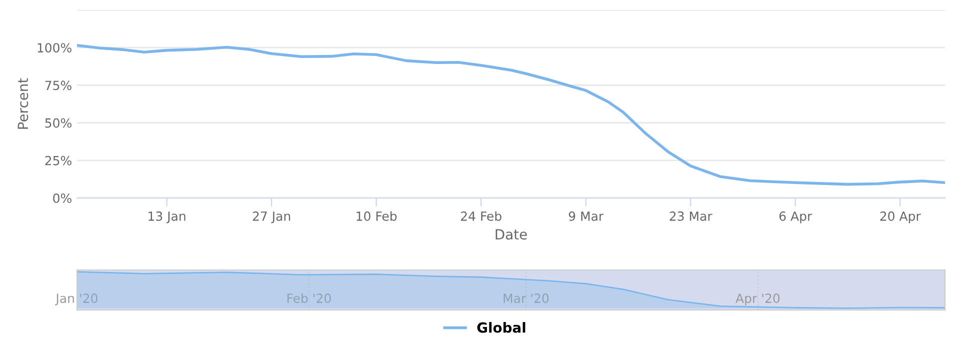  I want to click on y-tick-label: 0%, so click(62, 198).